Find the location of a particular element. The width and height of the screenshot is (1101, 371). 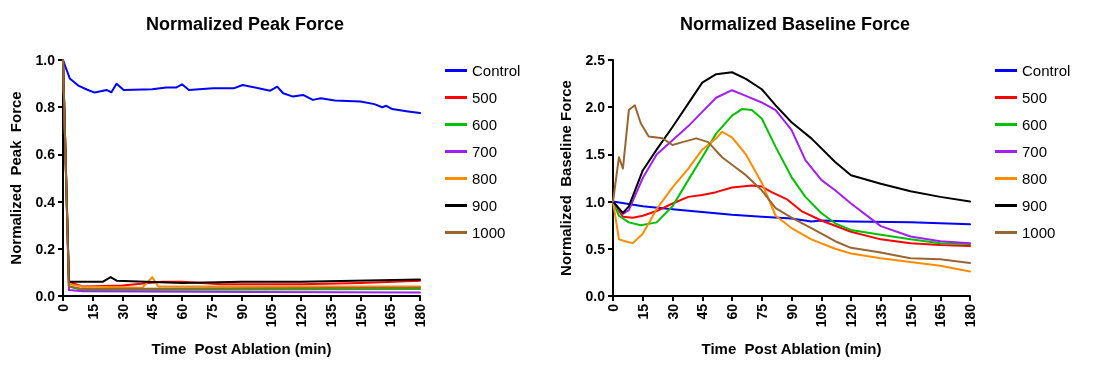

chart-title: Normalized Baseline Force is located at coordinates (795, 24).